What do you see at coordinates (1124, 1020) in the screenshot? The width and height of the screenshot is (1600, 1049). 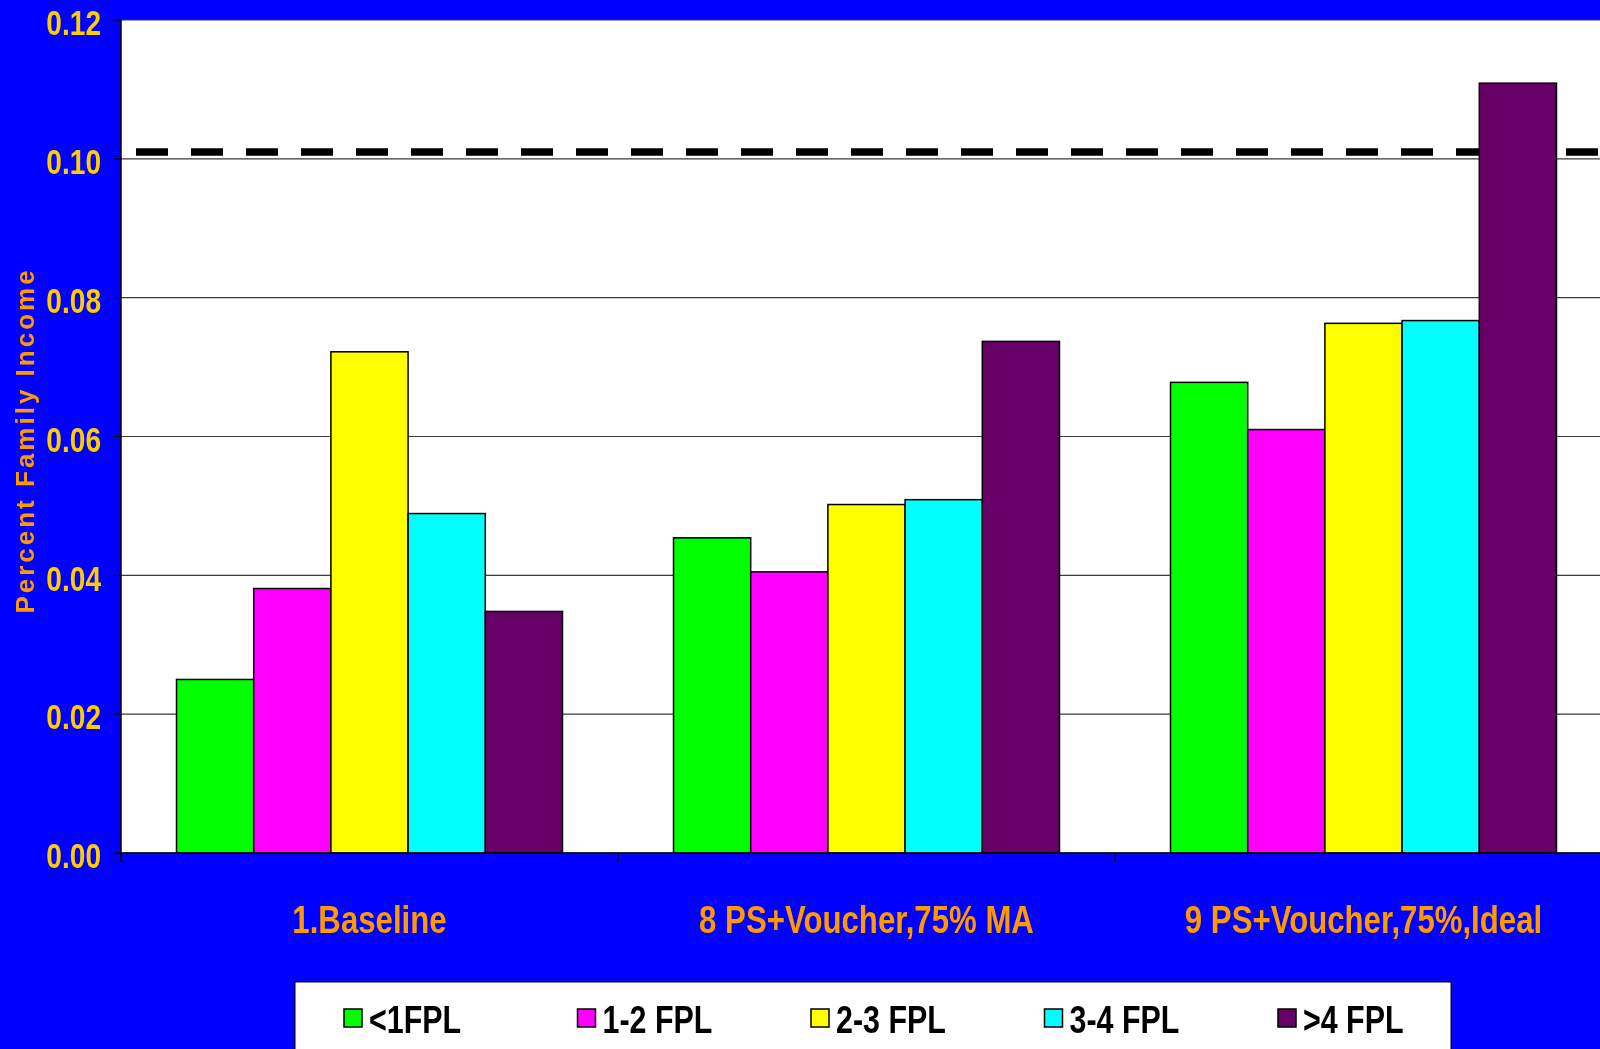 I see `legend-label: 3-4 FPL` at bounding box center [1124, 1020].